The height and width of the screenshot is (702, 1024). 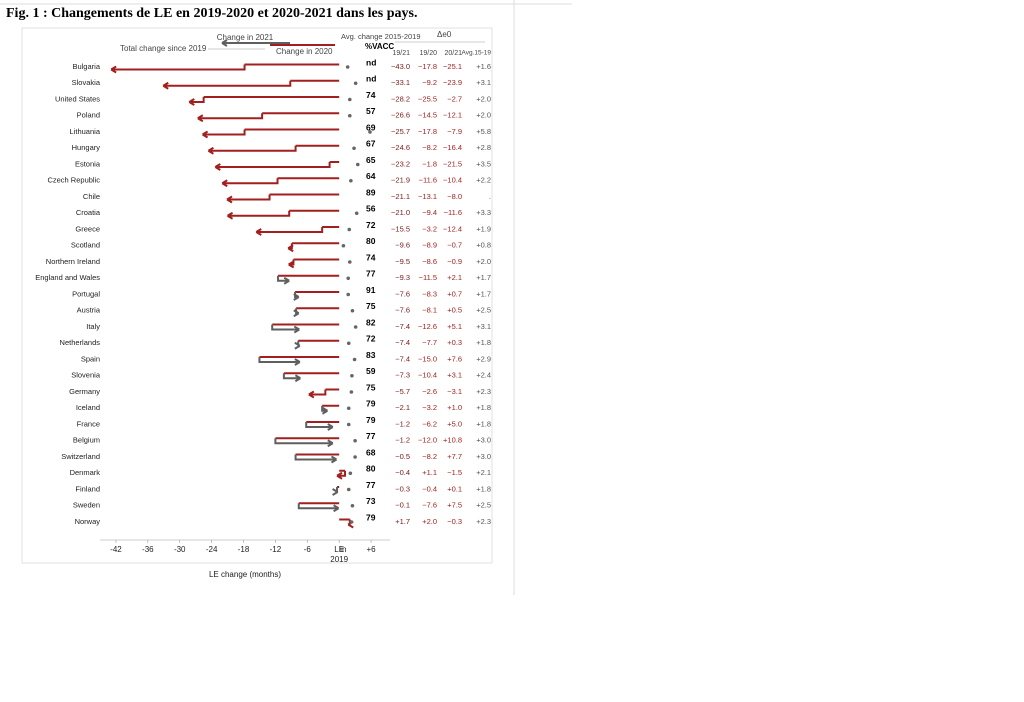 What do you see at coordinates (454, 98) in the screenshot?
I see `table-value: −2.7` at bounding box center [454, 98].